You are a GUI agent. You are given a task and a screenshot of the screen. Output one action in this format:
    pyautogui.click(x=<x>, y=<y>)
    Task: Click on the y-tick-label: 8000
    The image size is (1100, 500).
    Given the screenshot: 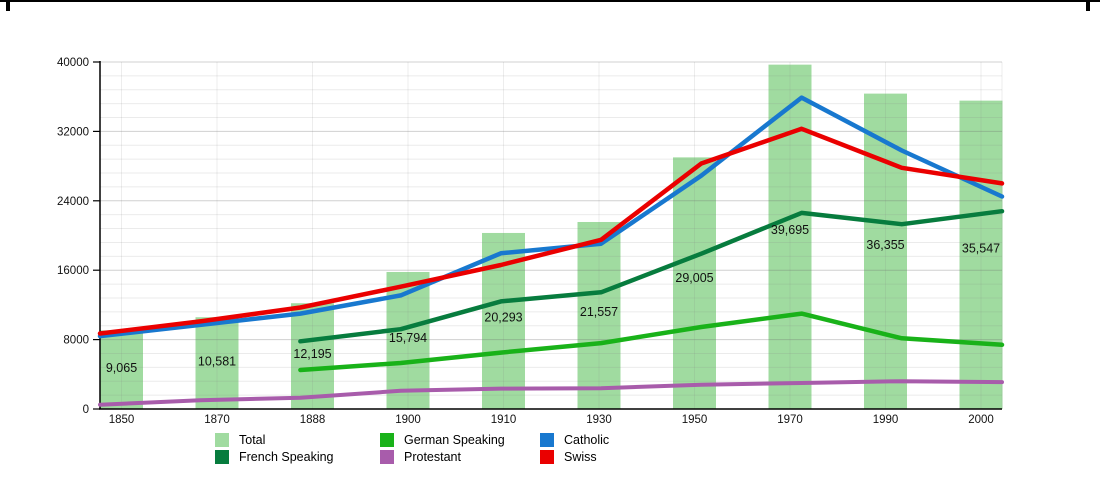 What is the action you would take?
    pyautogui.click(x=76, y=341)
    